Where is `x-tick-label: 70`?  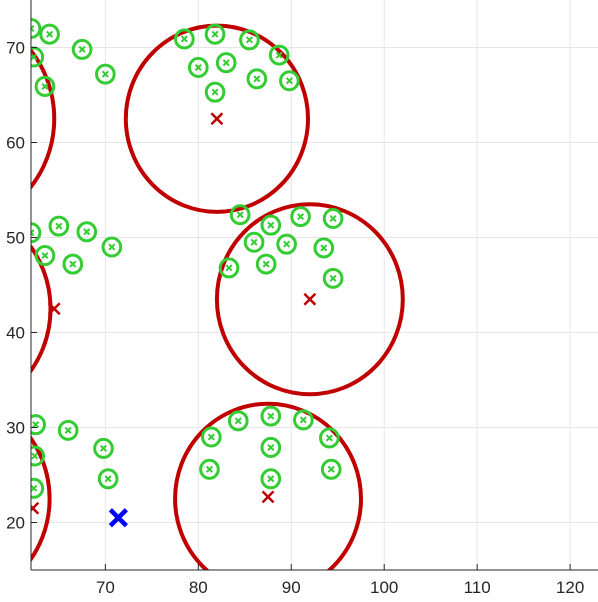 x-tick-label: 70 is located at coordinates (105, 587).